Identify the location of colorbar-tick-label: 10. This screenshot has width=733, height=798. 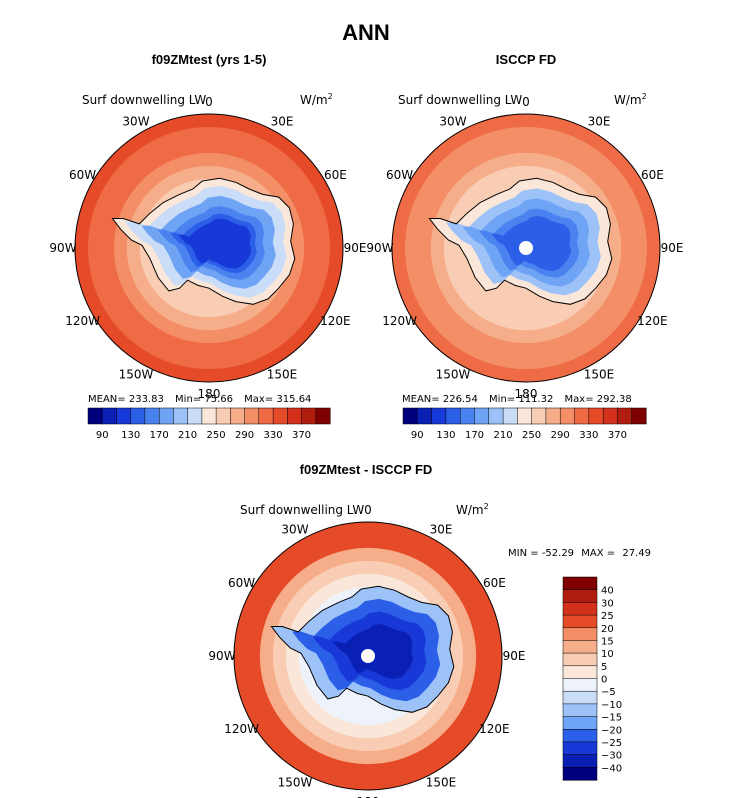
(607, 654).